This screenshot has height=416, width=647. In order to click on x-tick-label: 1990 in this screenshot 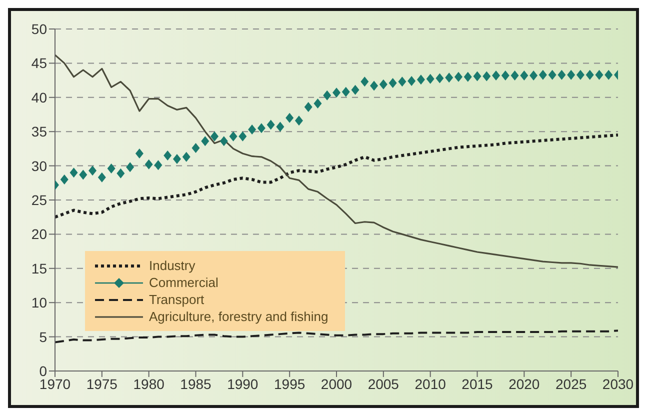, I will do `click(242, 384)`.